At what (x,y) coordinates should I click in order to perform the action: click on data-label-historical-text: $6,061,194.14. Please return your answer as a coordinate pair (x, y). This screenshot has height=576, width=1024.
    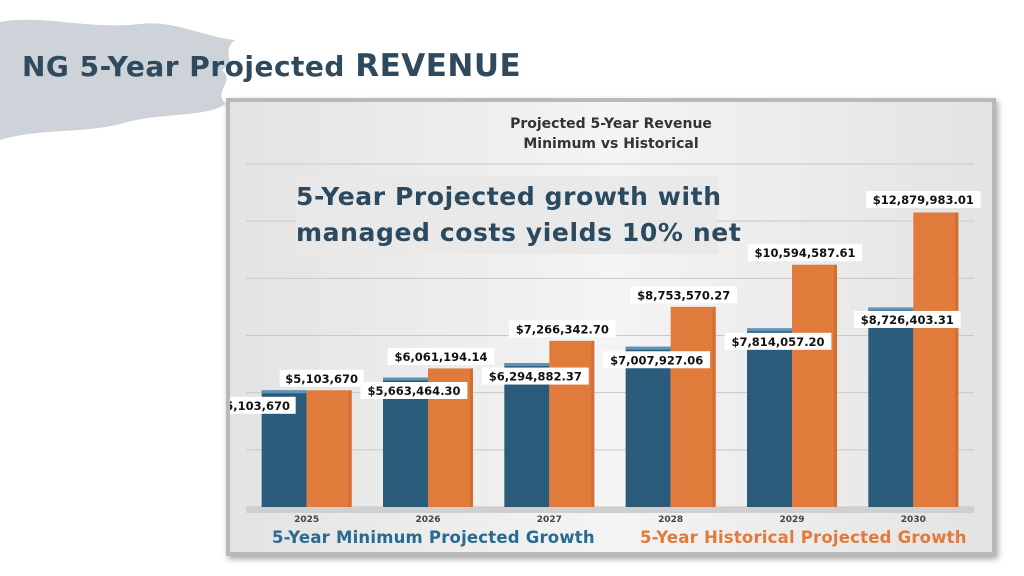
    Looking at the image, I should click on (440, 357).